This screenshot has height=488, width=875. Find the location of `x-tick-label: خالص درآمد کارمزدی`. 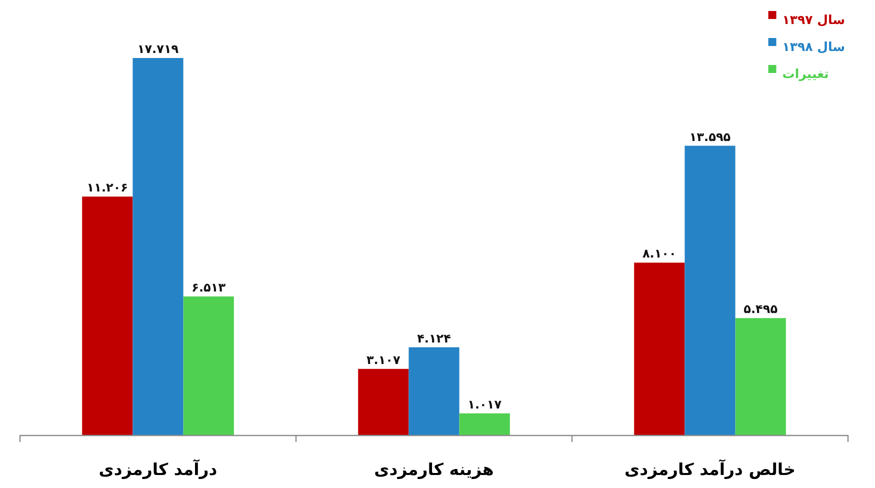

x-tick-label: خالص درآمد کارمزدی is located at coordinates (710, 469).